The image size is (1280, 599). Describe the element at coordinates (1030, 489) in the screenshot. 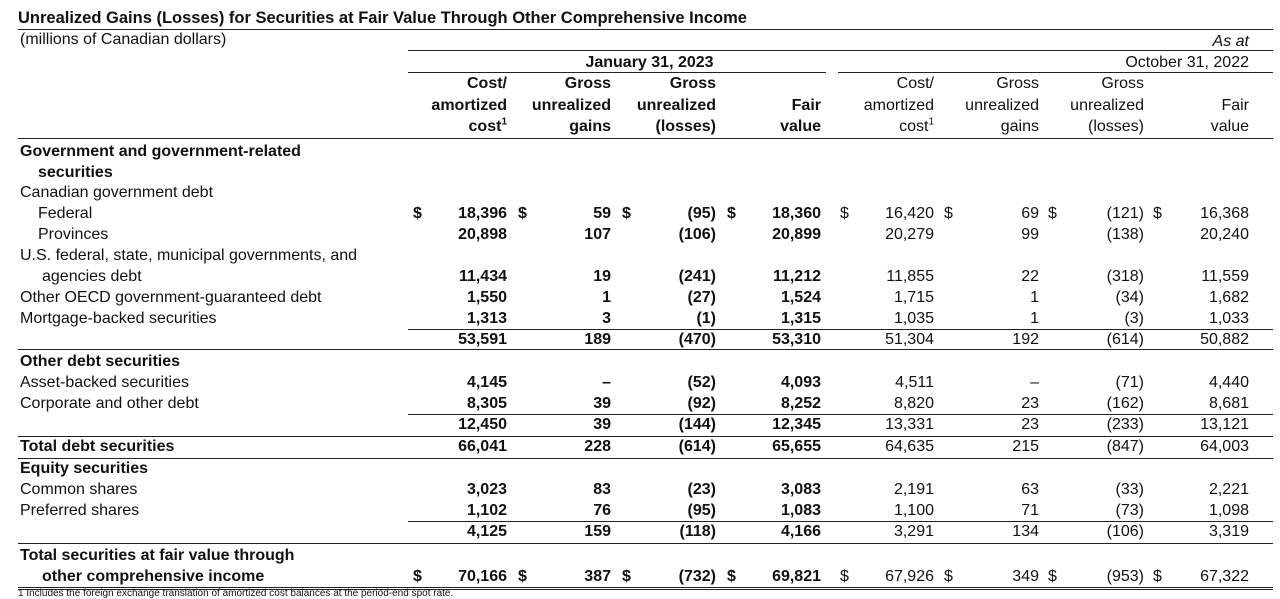

I see `table-cell: 63` at that location.